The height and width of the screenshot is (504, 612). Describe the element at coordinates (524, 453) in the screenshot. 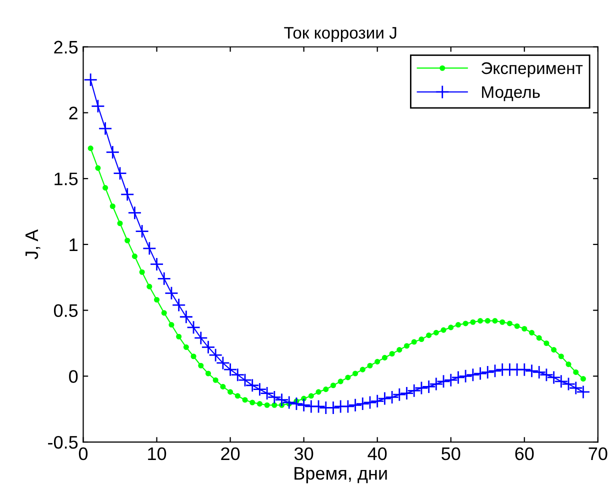

I see `x-tick-label: 60` at that location.